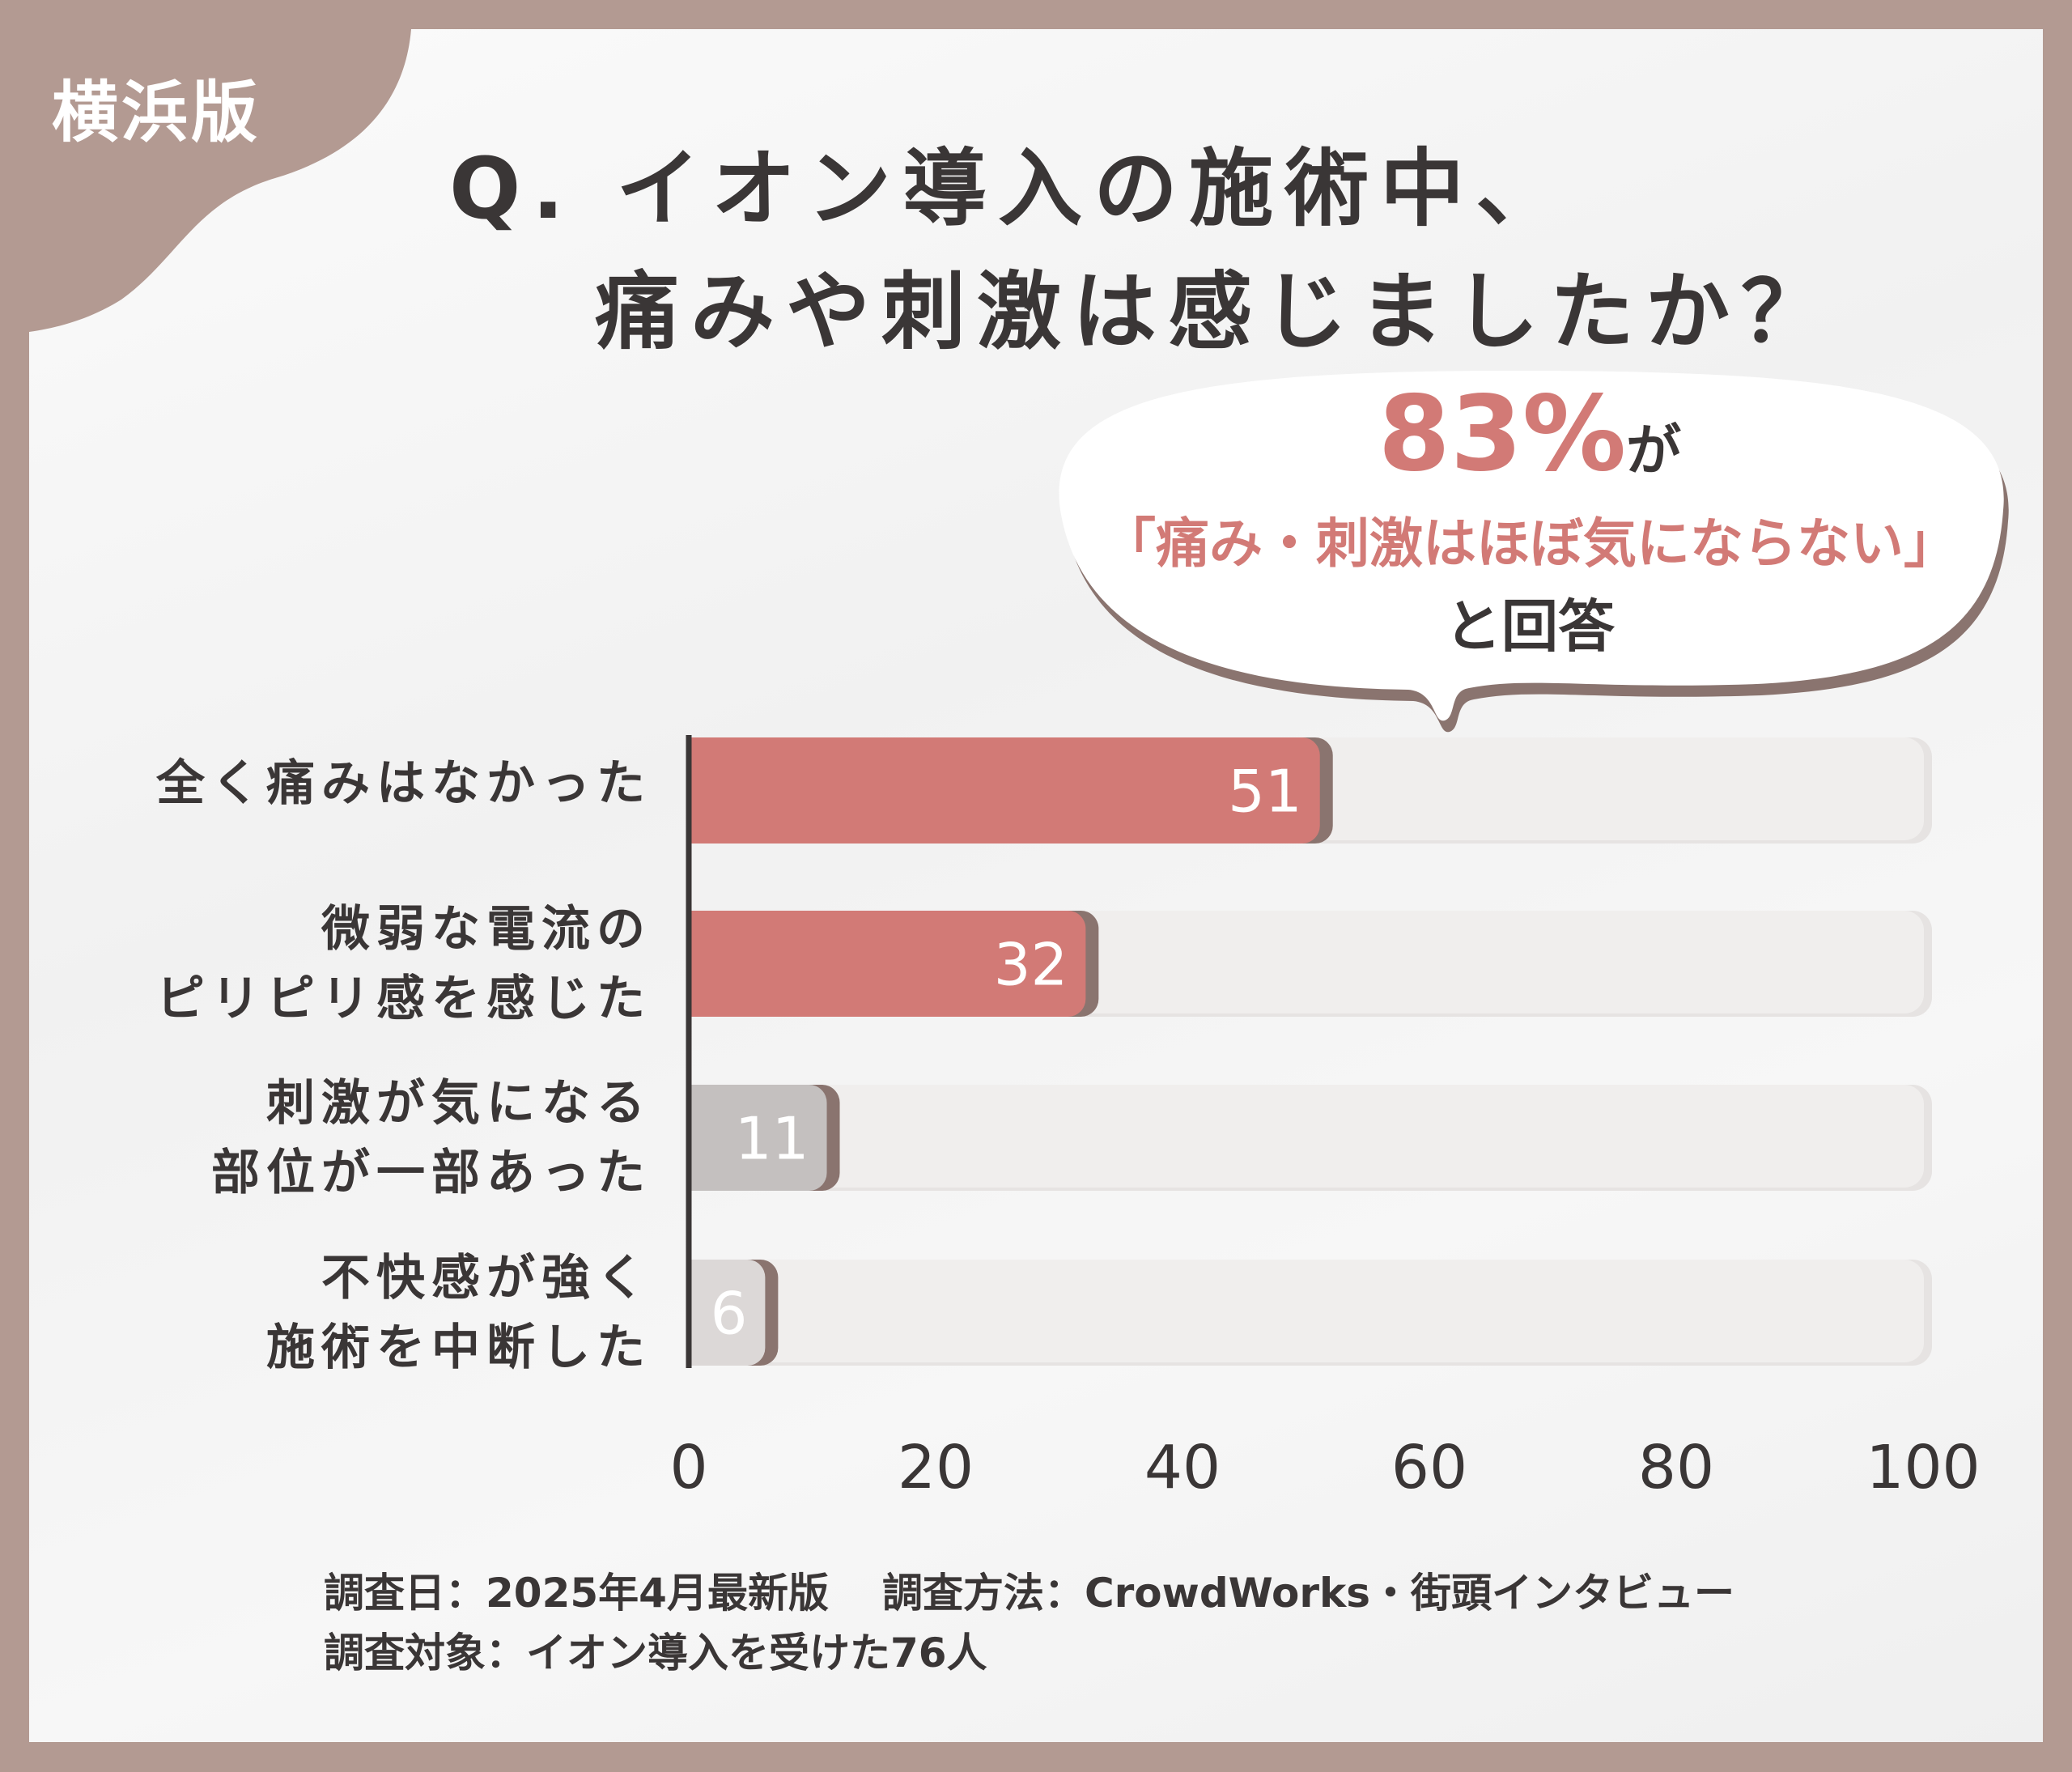  I want to click on footer-line-1: 調査日：2025年4月最新版 調査方法：CrowdWorks・街頭インタビュー, so click(1029, 1590).